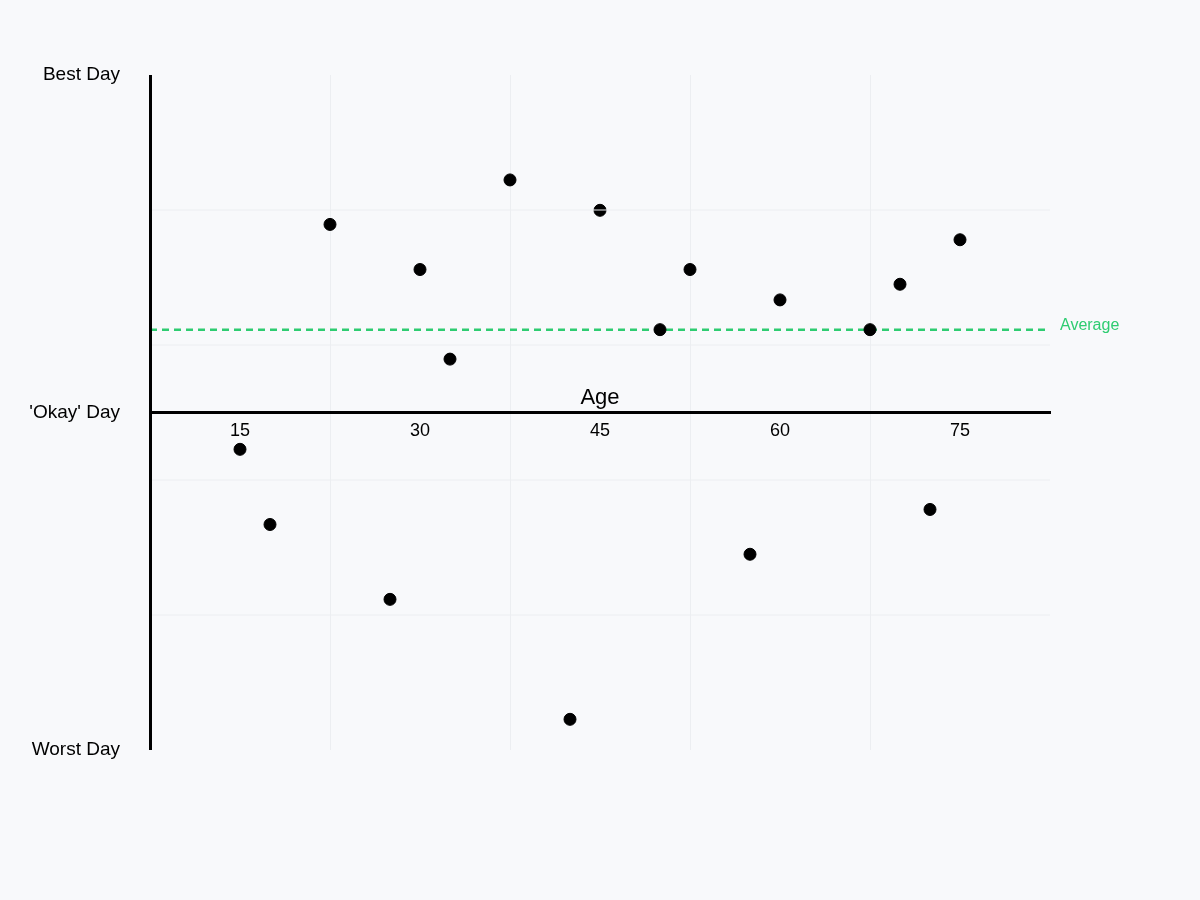  What do you see at coordinates (600, 396) in the screenshot?
I see `x-axis-title: Age` at bounding box center [600, 396].